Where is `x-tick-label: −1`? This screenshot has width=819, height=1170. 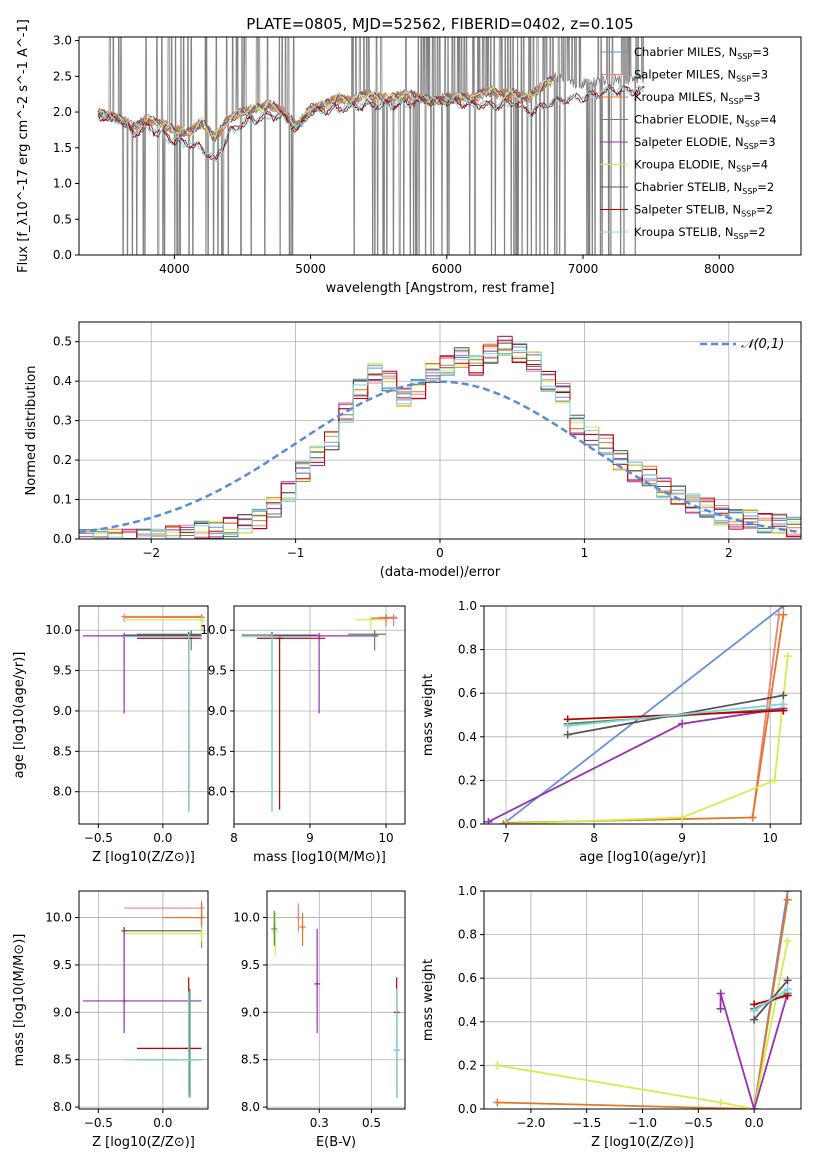
x-tick-label: −1 is located at coordinates (296, 553).